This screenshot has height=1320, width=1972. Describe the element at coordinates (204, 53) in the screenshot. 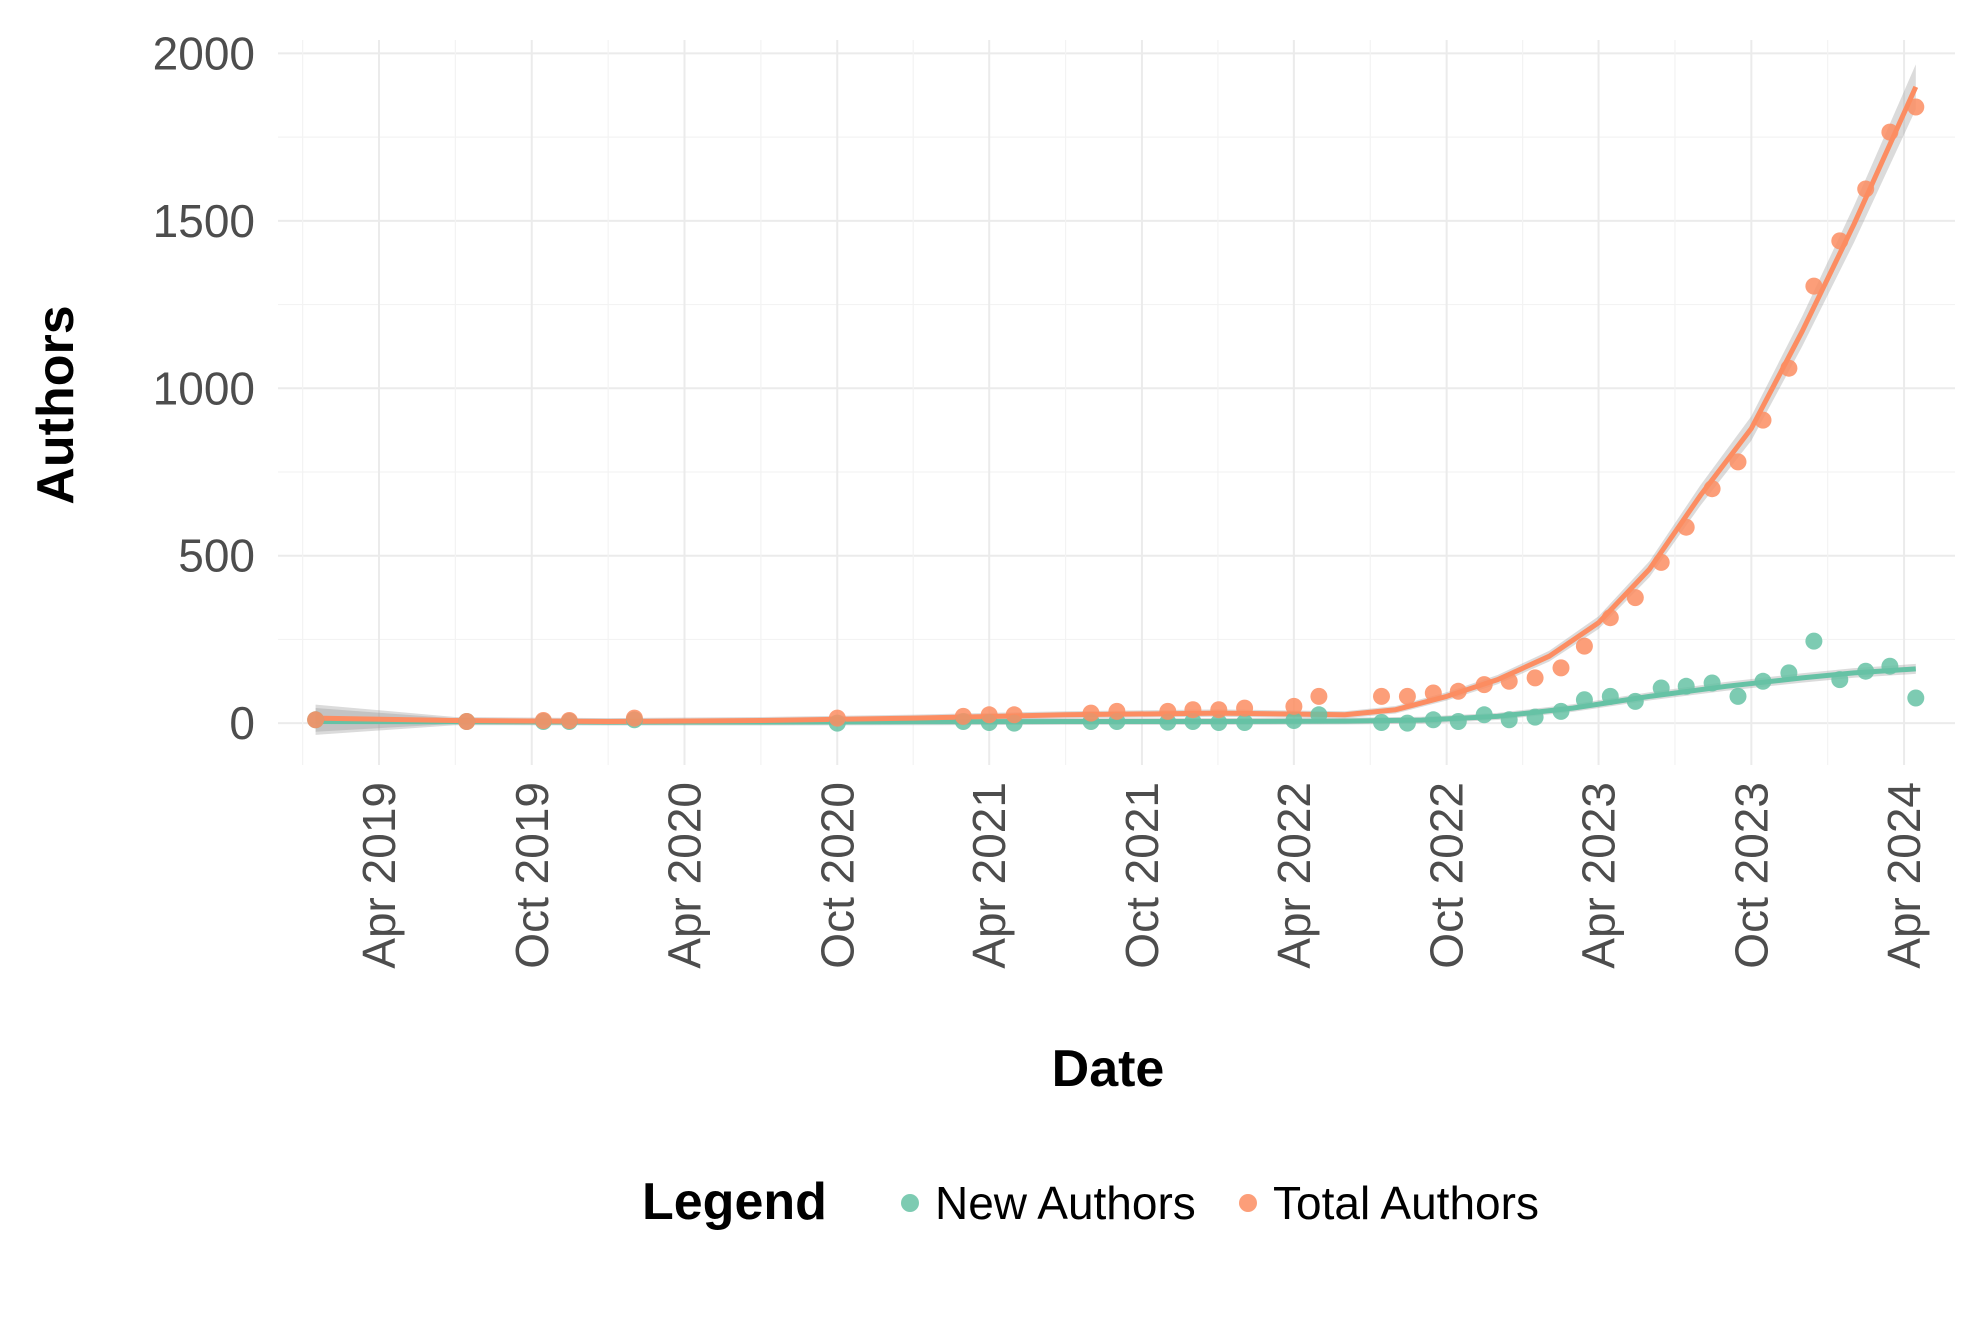

I see `y-tick-label: 2000` at that location.